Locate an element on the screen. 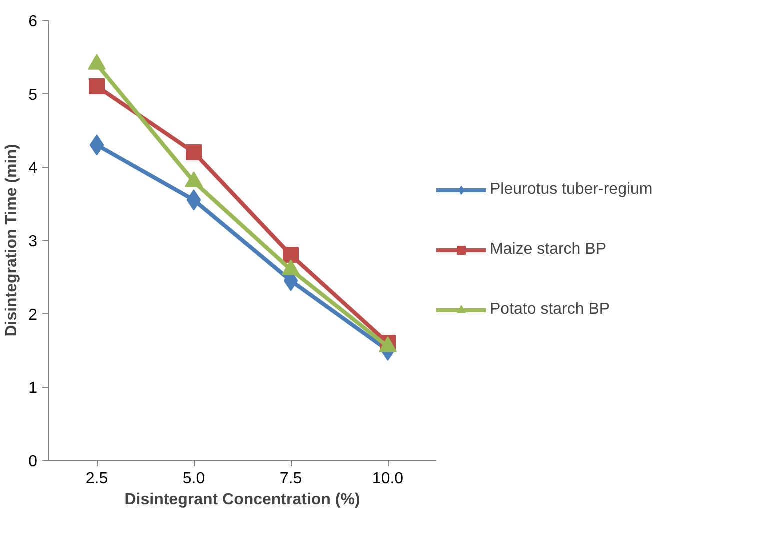  y-tick-label: 3 is located at coordinates (33, 242).